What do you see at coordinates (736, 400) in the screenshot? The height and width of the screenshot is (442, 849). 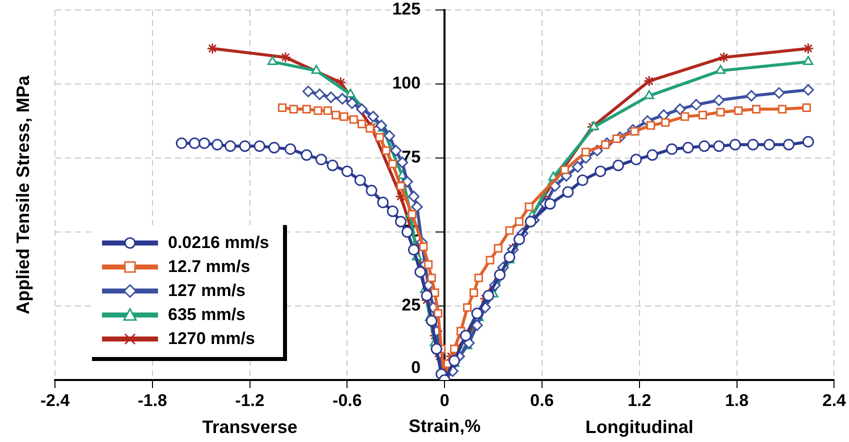 I see `x-tick-label: 1.8` at bounding box center [736, 400].